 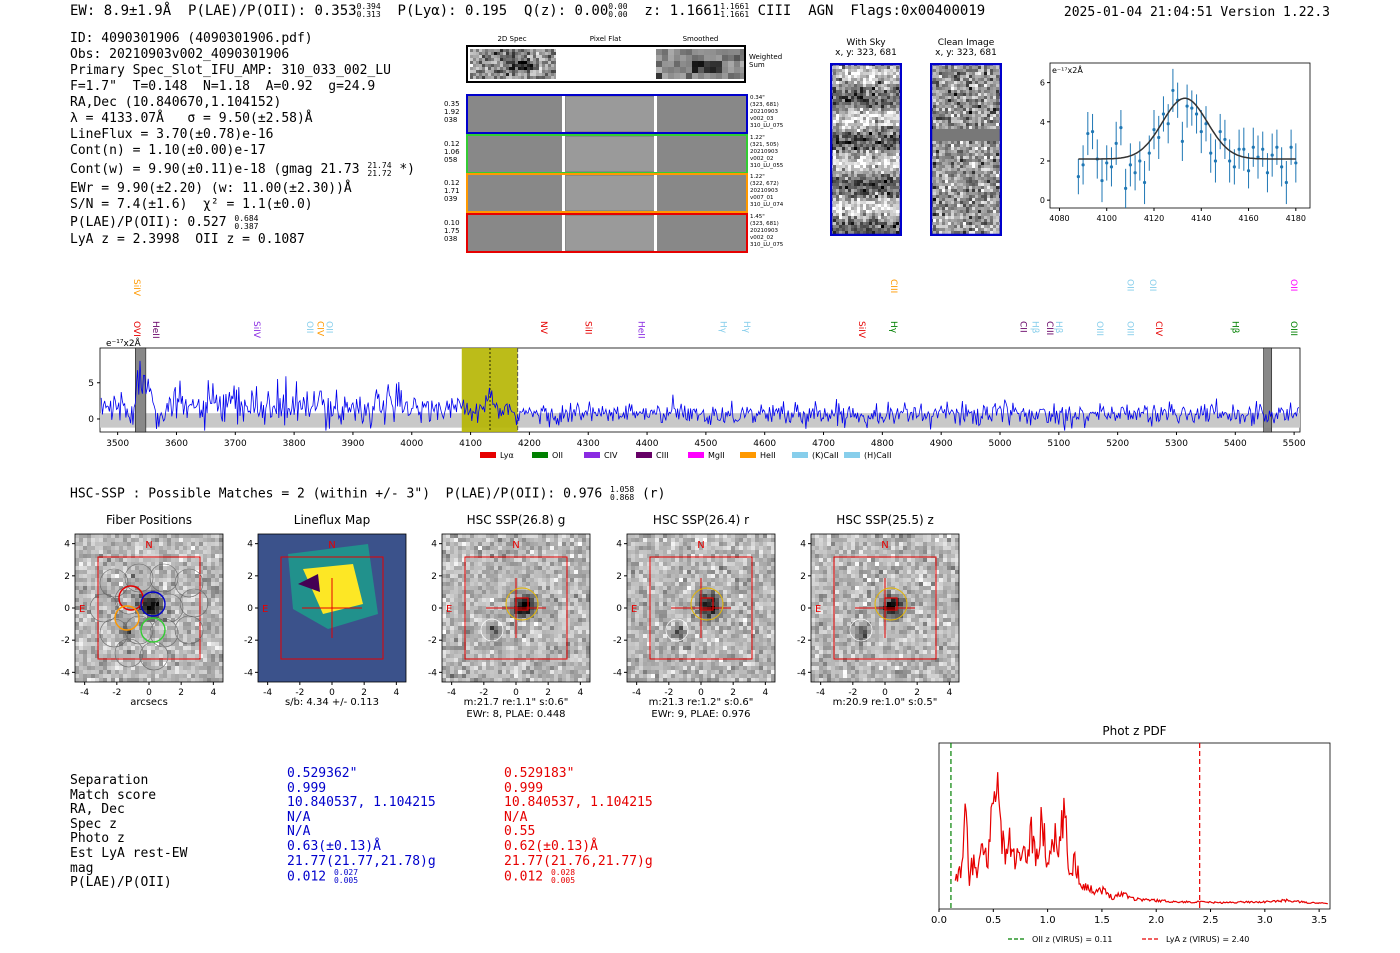 What do you see at coordinates (451, 239) in the screenshot?
I see `cutout-left-value: 038` at bounding box center [451, 239].